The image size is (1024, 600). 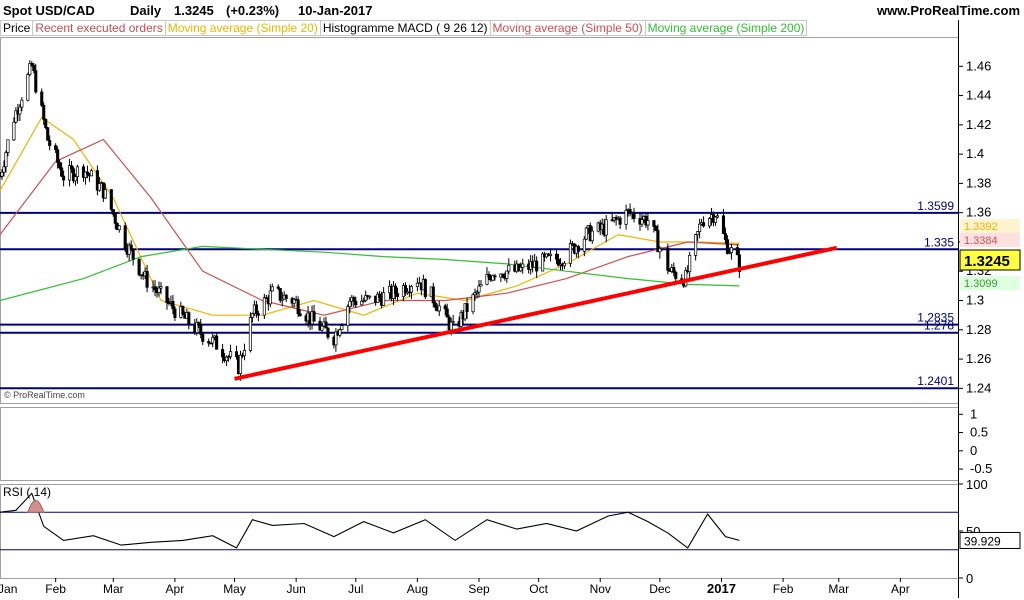 What do you see at coordinates (234, 589) in the screenshot?
I see `month-tick-label: May` at bounding box center [234, 589].